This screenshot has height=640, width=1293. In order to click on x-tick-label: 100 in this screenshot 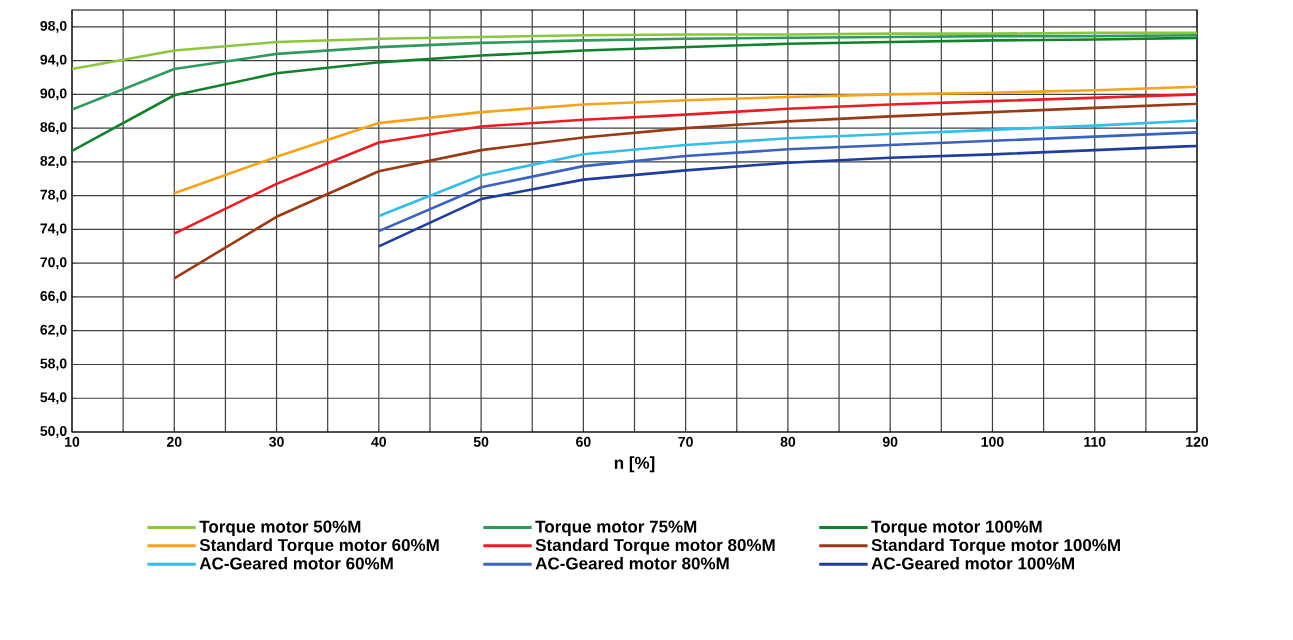, I will do `click(992, 441)`.